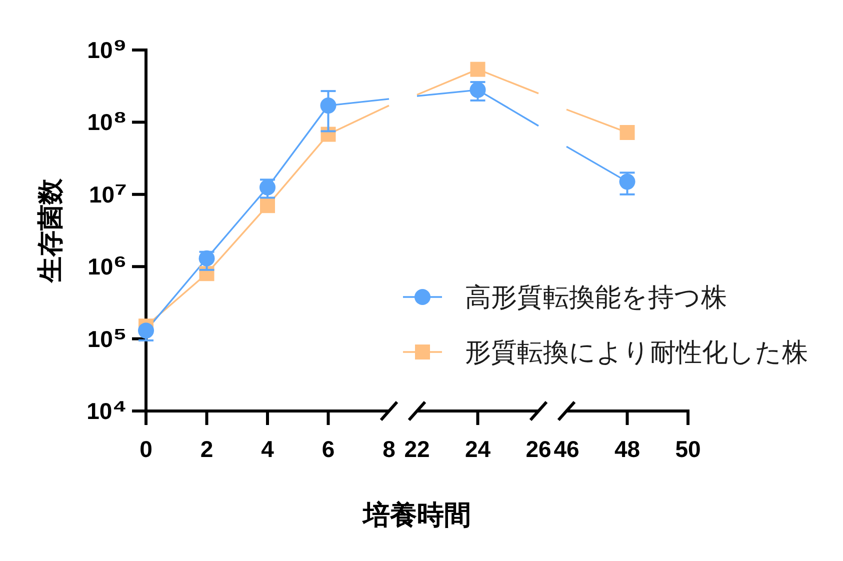 The image size is (843, 561). What do you see at coordinates (146, 449) in the screenshot?
I see `x-tick-label: 0` at bounding box center [146, 449].